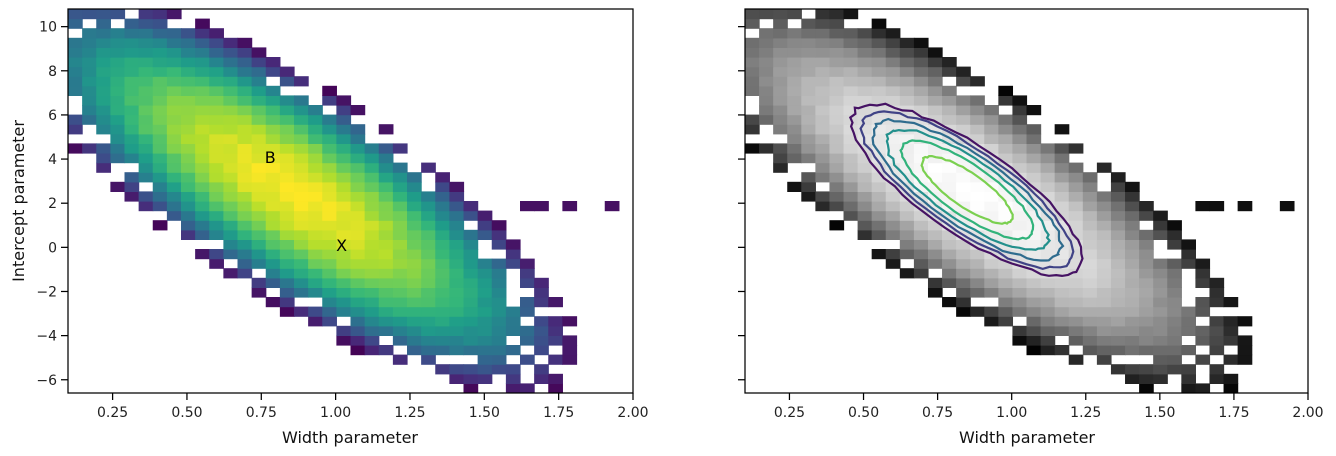 The height and width of the screenshot is (456, 1336). I want to click on left-x-axis-label: Width parameter, so click(350, 437).